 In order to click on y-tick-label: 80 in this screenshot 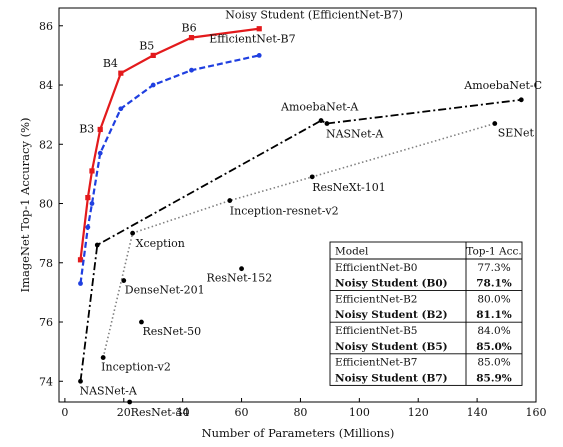, I will do `click(46, 204)`.